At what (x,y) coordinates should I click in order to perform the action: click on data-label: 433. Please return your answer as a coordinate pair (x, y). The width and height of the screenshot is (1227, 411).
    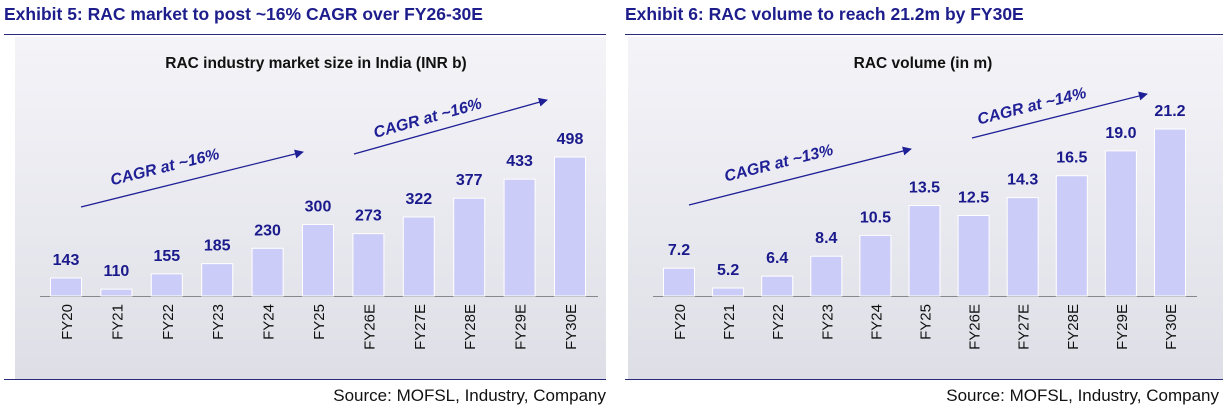
    Looking at the image, I should click on (519, 161).